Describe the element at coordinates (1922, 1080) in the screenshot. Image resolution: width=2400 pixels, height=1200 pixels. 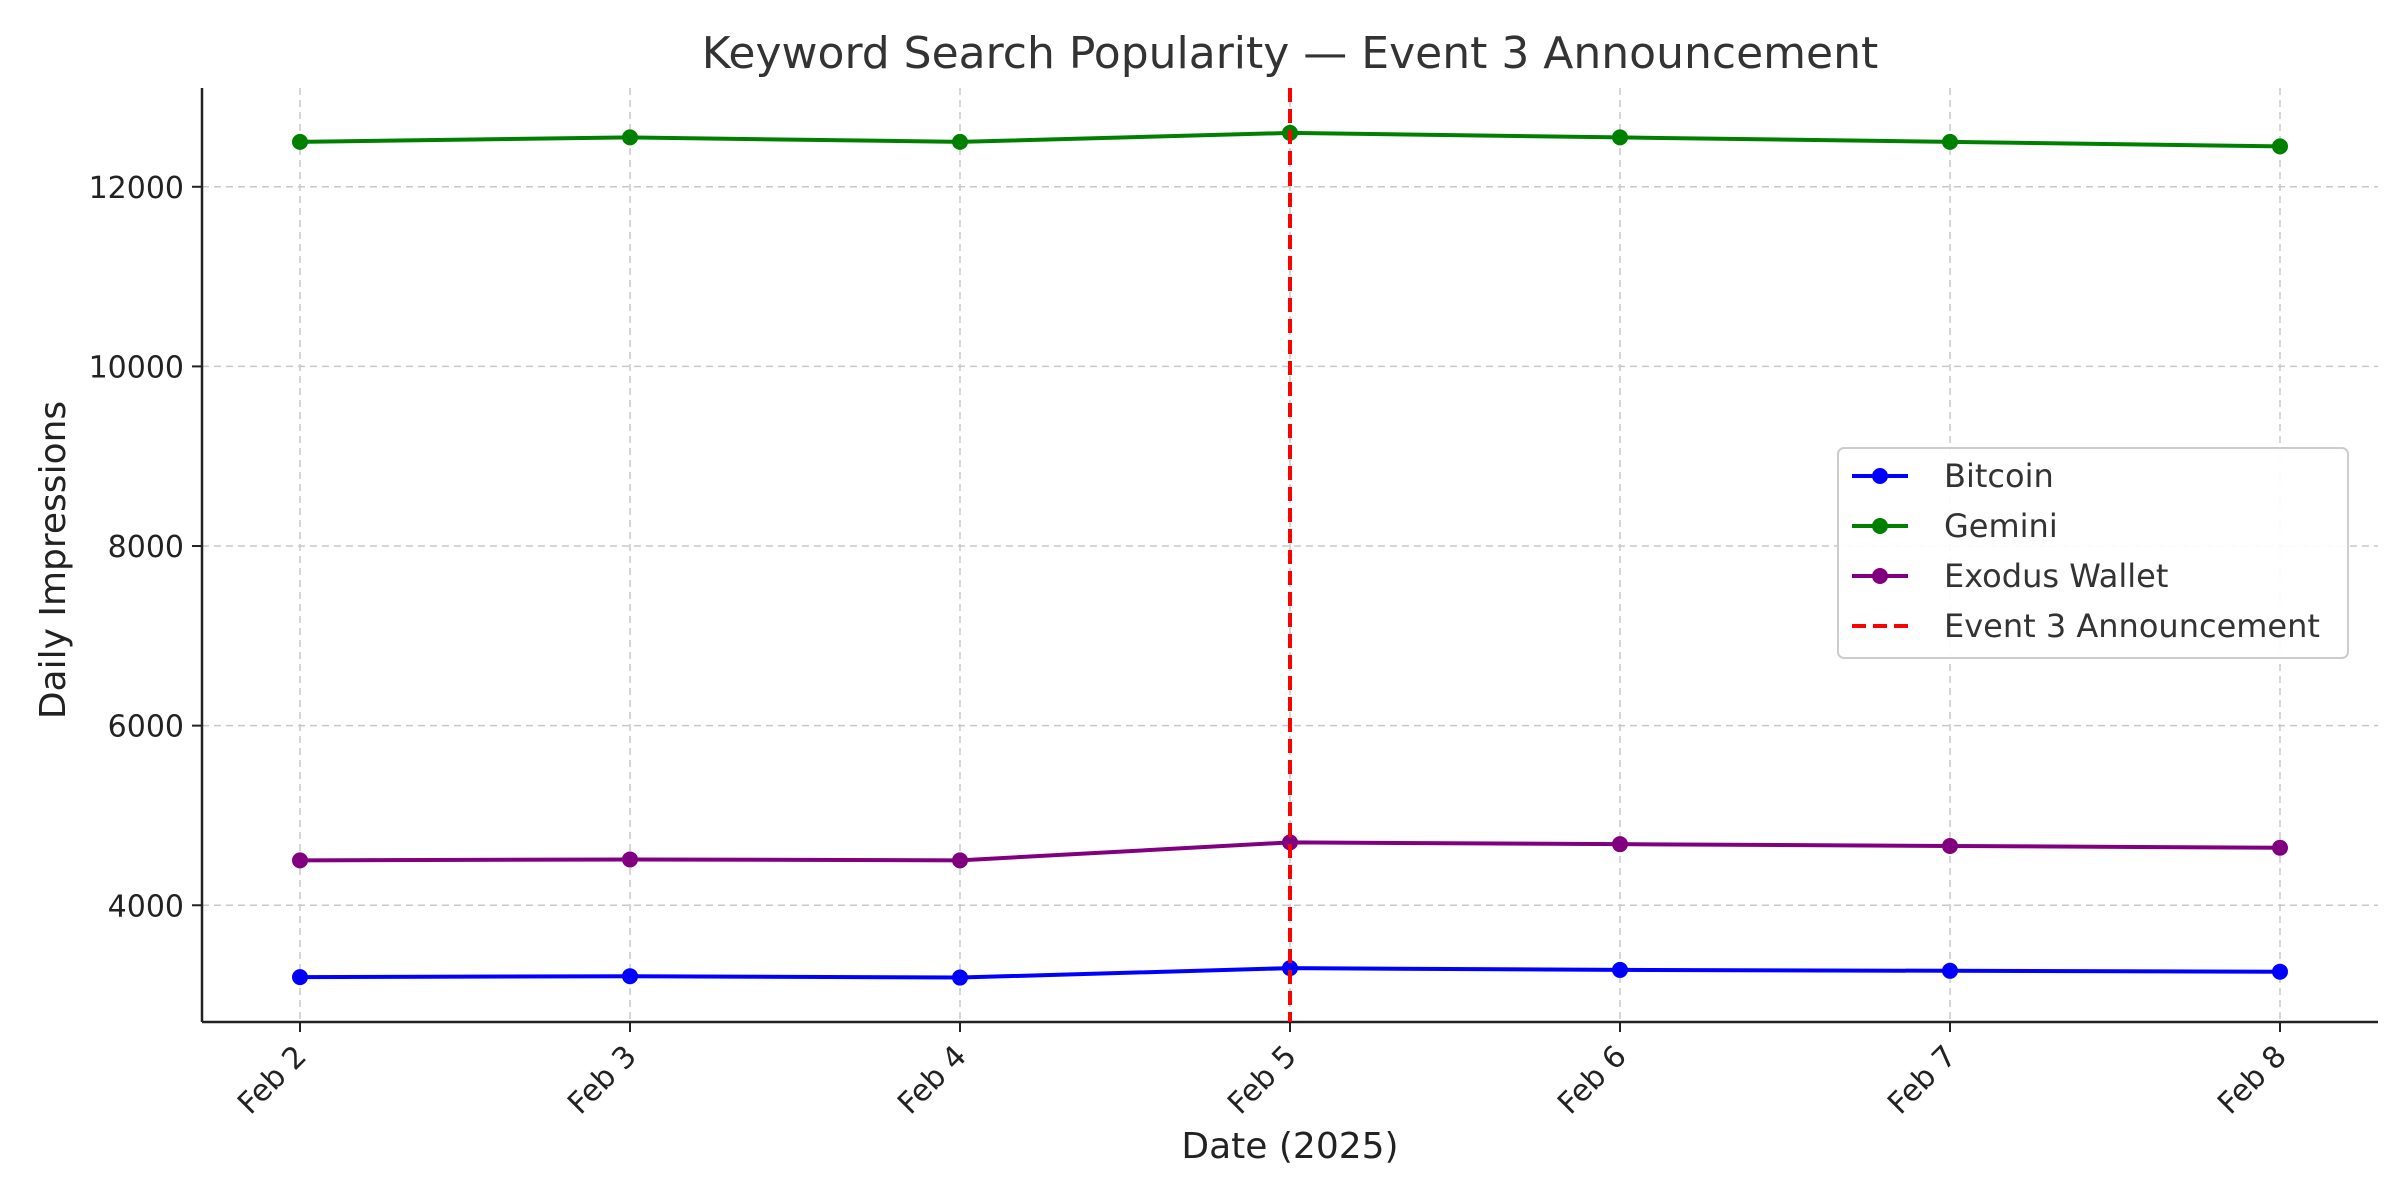
I see `x-tick-label: Feb 7` at that location.